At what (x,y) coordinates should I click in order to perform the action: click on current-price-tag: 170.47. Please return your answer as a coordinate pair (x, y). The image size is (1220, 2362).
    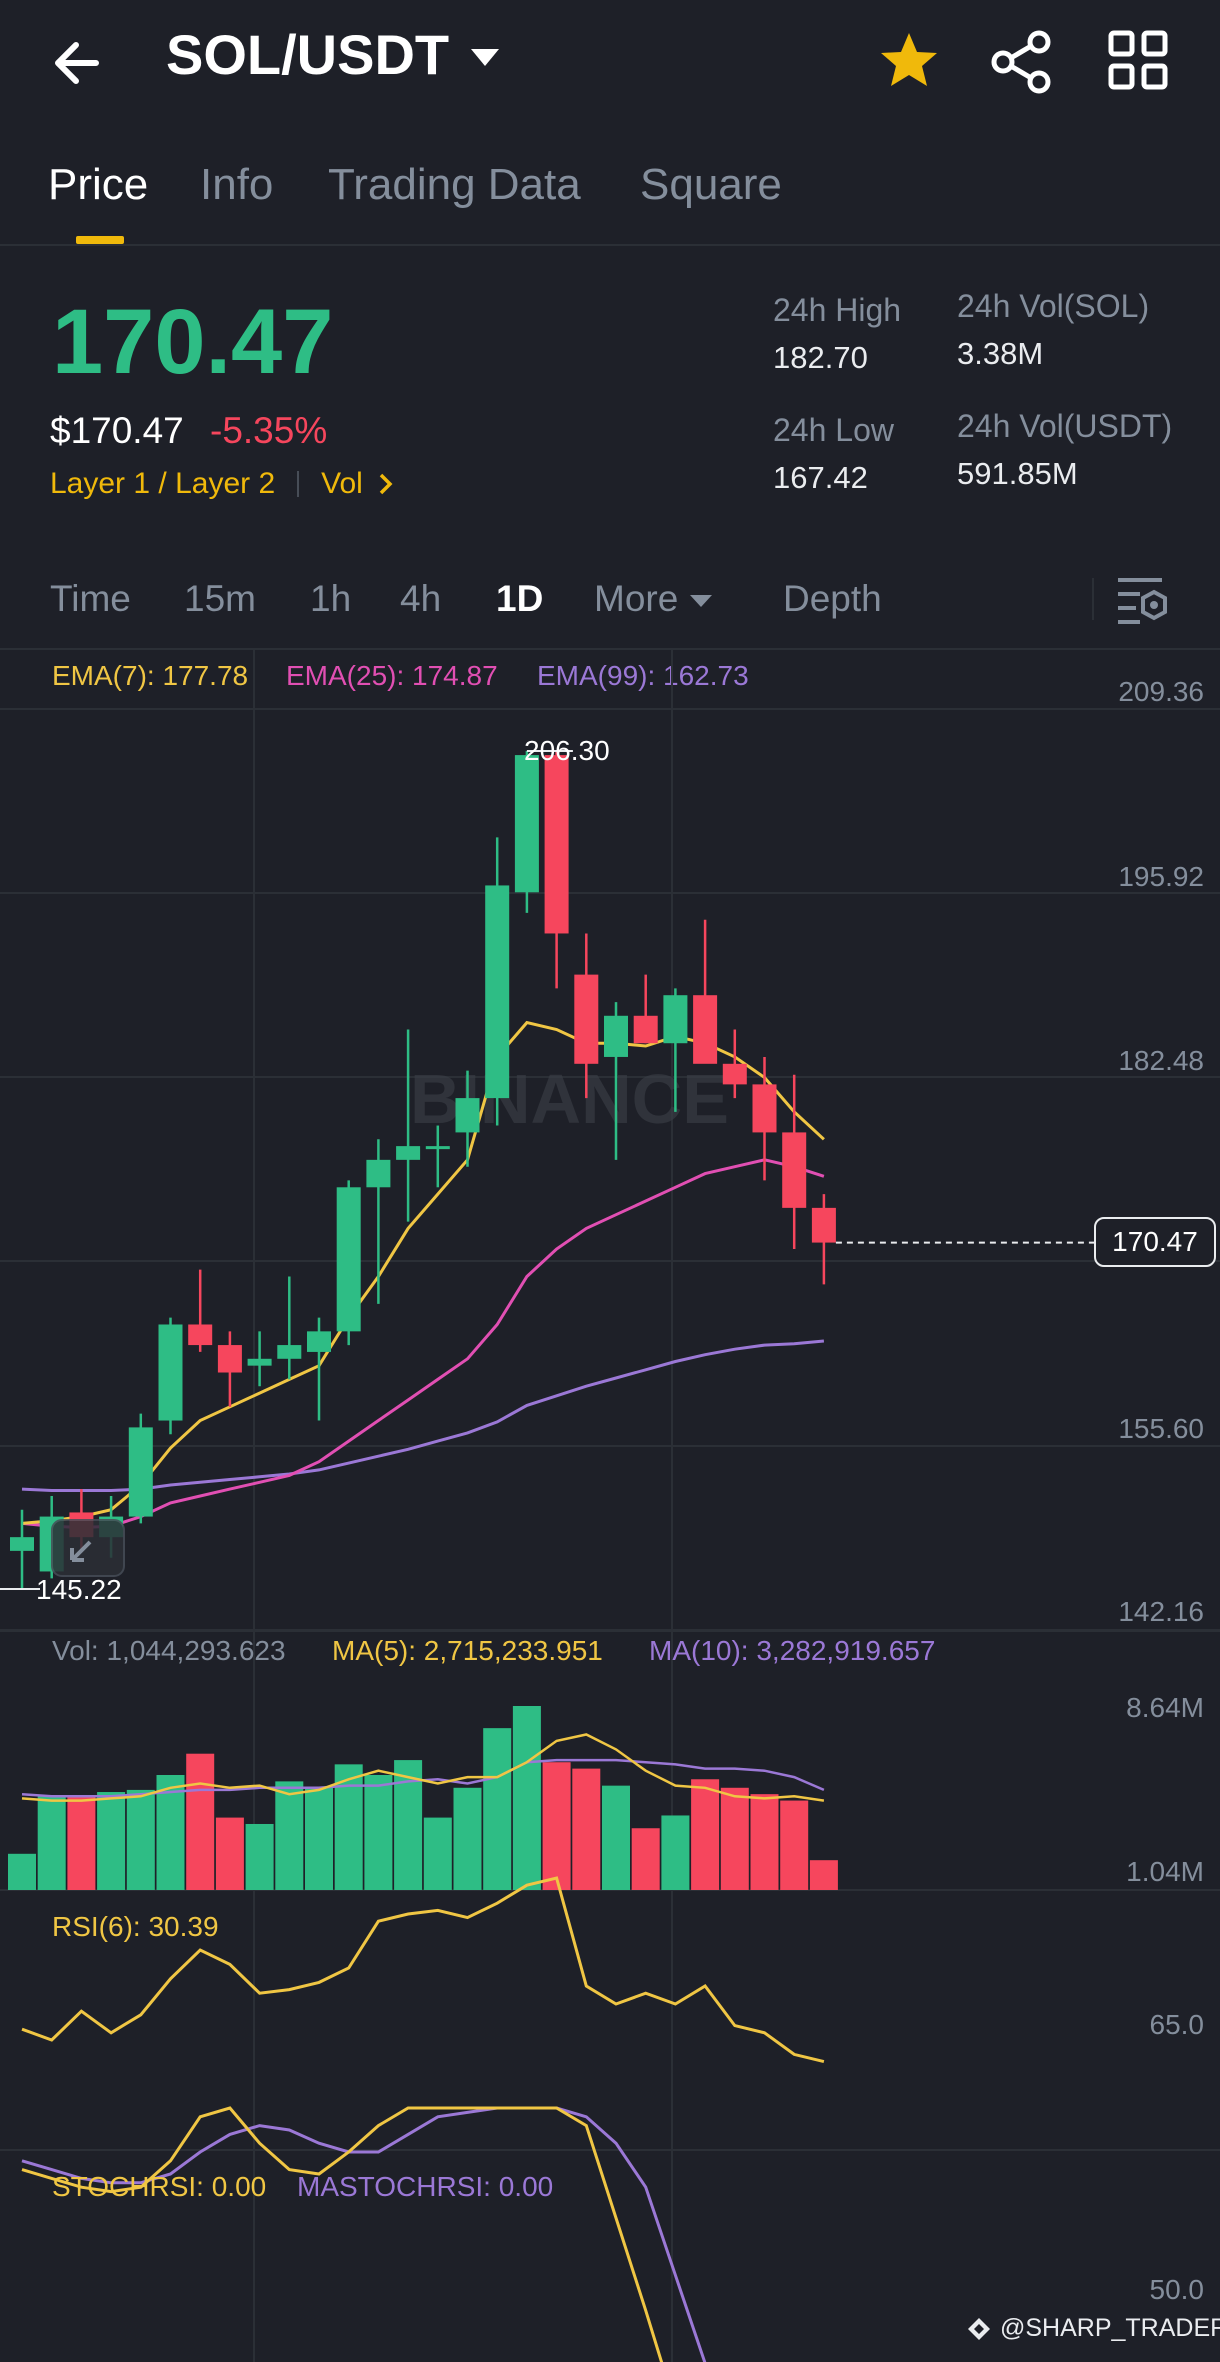
    Looking at the image, I should click on (1155, 1242).